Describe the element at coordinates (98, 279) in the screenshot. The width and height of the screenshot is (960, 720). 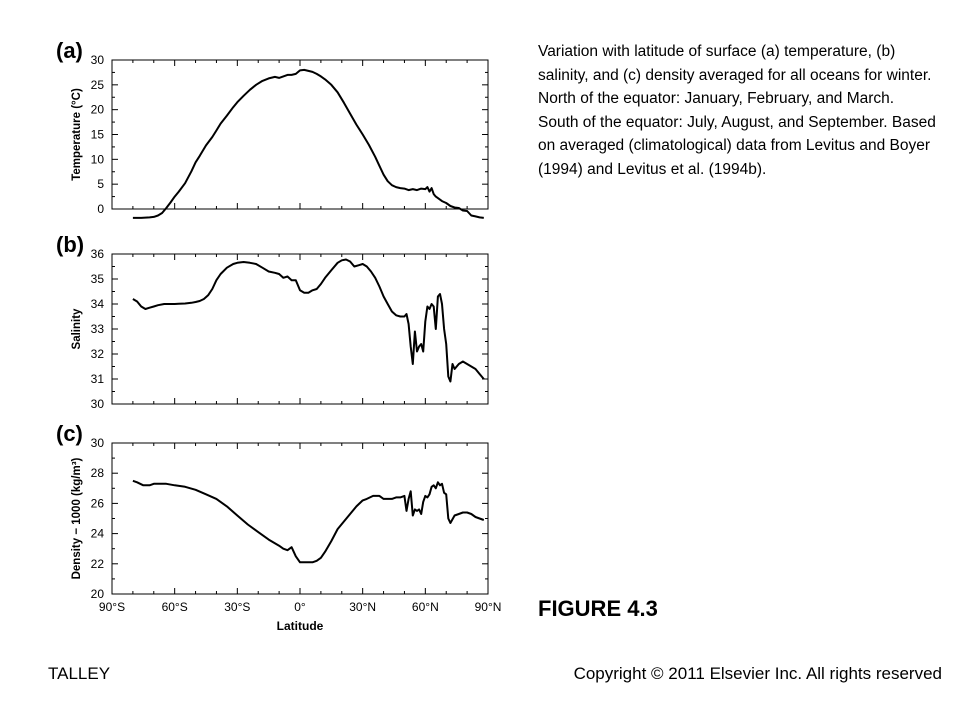
I see `y-tick-label: 35` at that location.